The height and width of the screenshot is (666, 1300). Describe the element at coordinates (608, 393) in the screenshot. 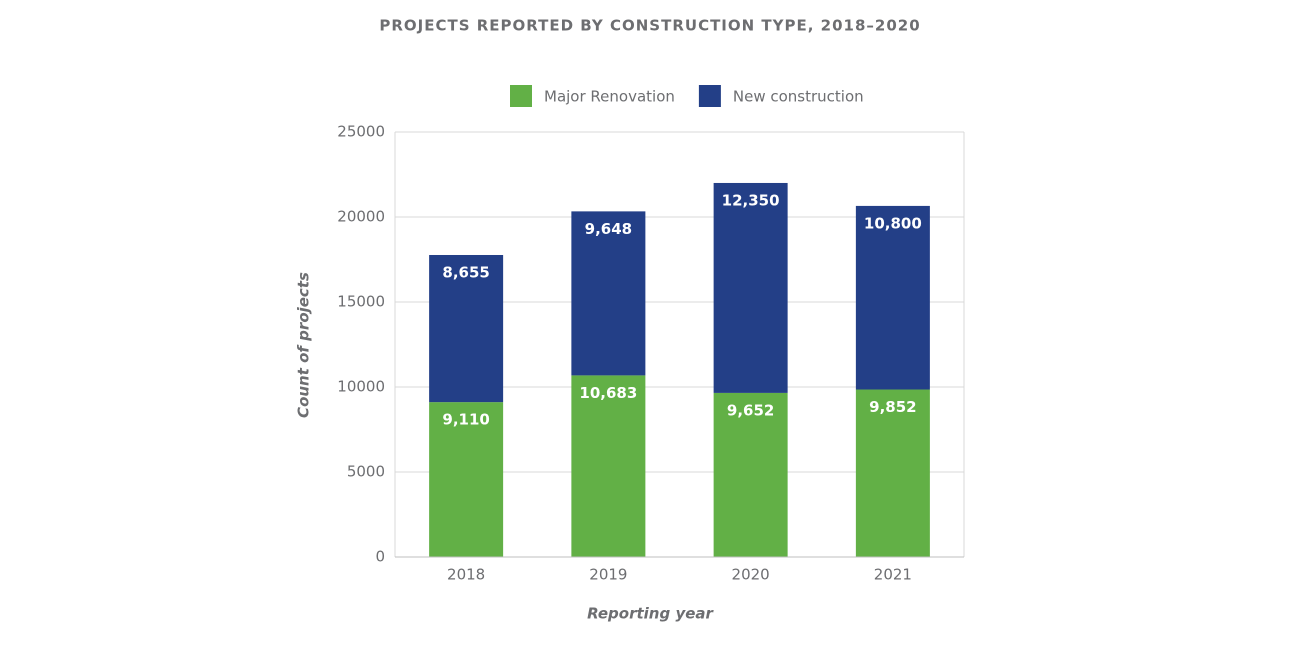

I see `value-label: 10,683` at that location.